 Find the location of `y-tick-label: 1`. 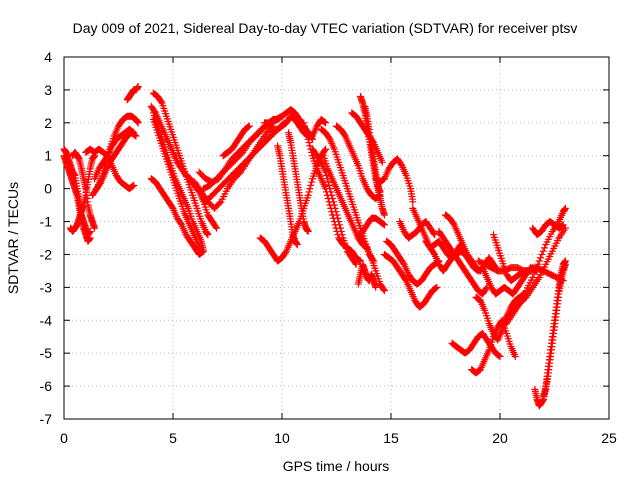

y-tick-label: 1 is located at coordinates (48, 156).